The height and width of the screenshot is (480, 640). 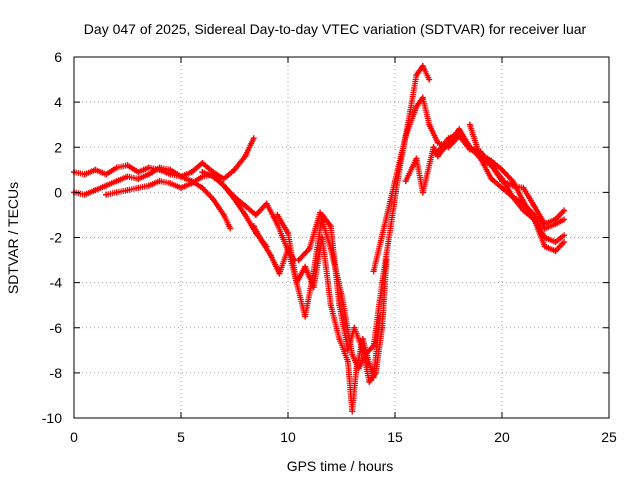 I want to click on x-axis-label: GPS time / hours, so click(x=340, y=466).